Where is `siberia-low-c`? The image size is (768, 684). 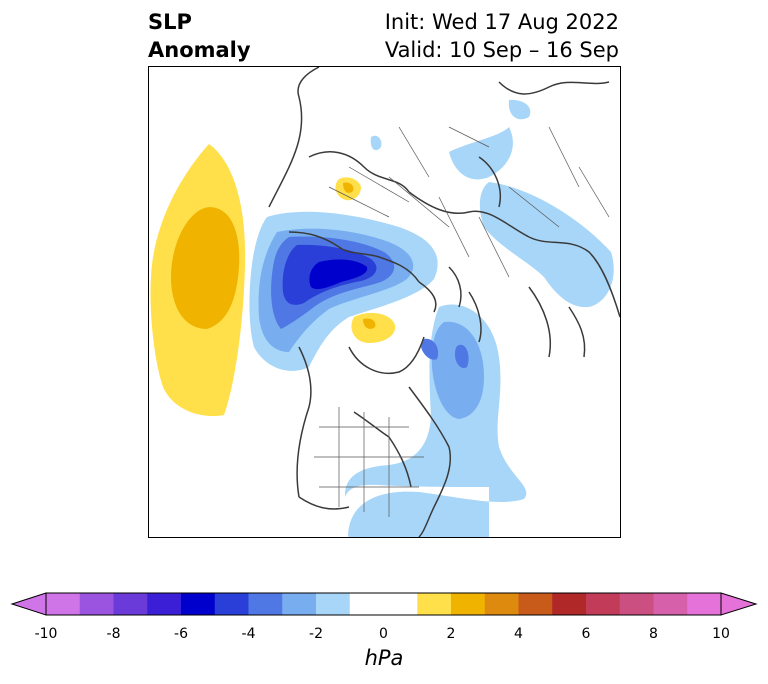 siberia-low-c is located at coordinates (519, 109).